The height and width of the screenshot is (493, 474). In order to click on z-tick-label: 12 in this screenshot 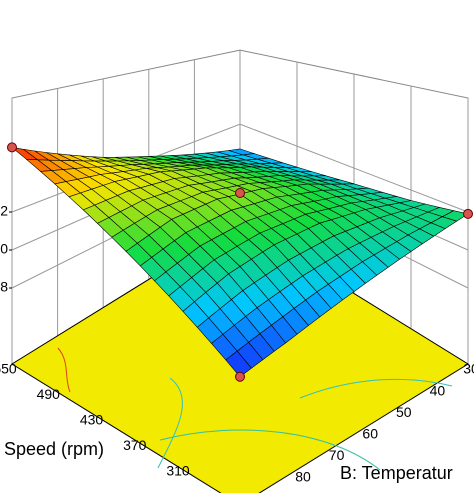, I will do `click(4, 211)`.